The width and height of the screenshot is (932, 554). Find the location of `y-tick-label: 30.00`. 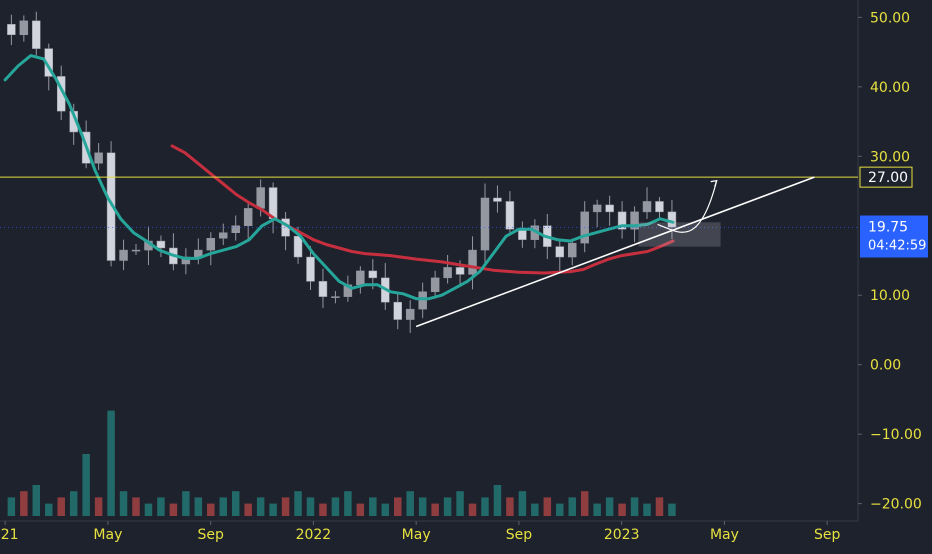

y-tick-label: 30.00 is located at coordinates (890, 157).